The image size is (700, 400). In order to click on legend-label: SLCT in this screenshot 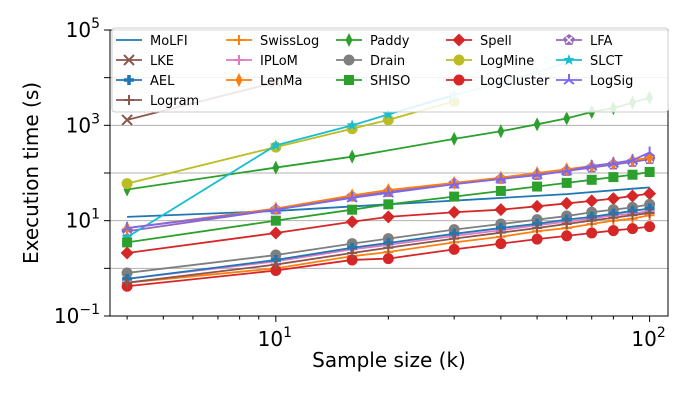, I will do `click(606, 61)`.